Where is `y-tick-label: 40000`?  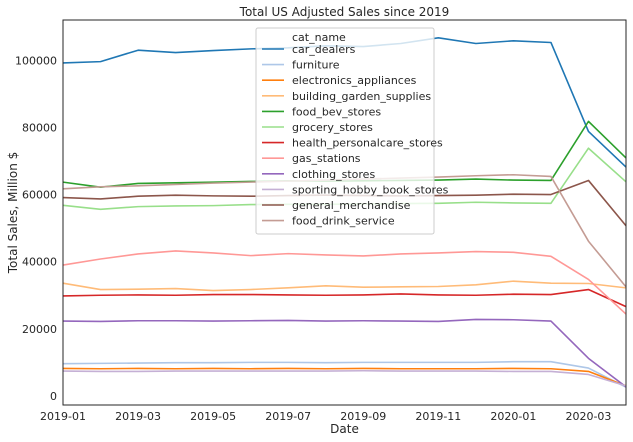 y-tick-label: 40000 is located at coordinates (39, 262).